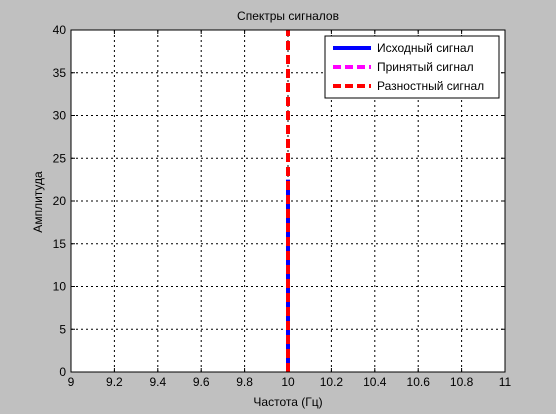  Describe the element at coordinates (375, 382) in the screenshot. I see `x-tick-label: 10.4` at that location.